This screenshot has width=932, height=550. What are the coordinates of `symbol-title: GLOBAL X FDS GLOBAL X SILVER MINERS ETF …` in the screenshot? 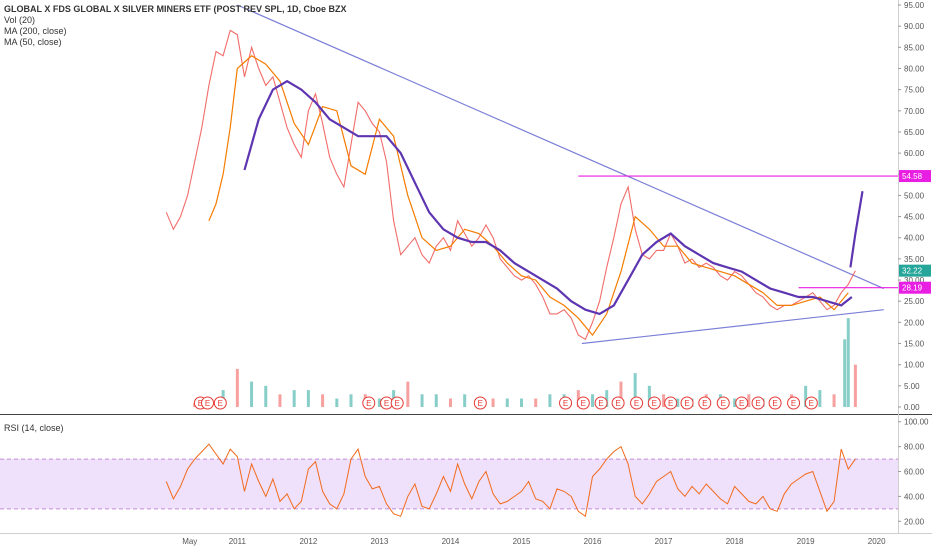 It's located at (175, 9).